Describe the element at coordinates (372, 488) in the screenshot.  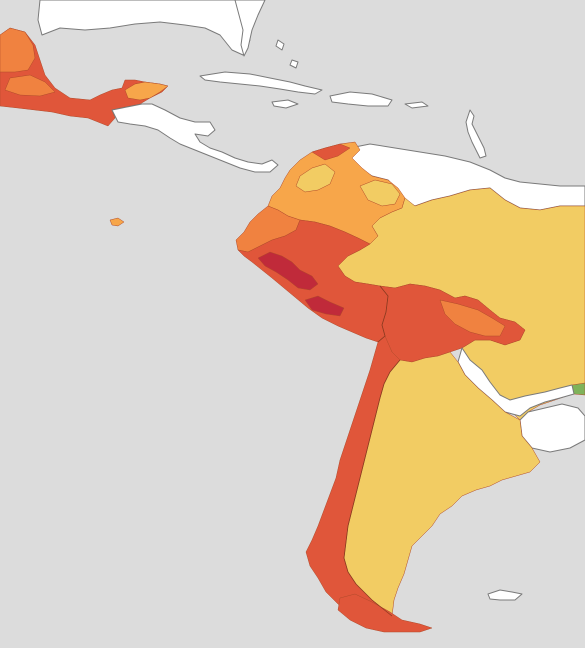
I see `border-chile-argentina` at that location.